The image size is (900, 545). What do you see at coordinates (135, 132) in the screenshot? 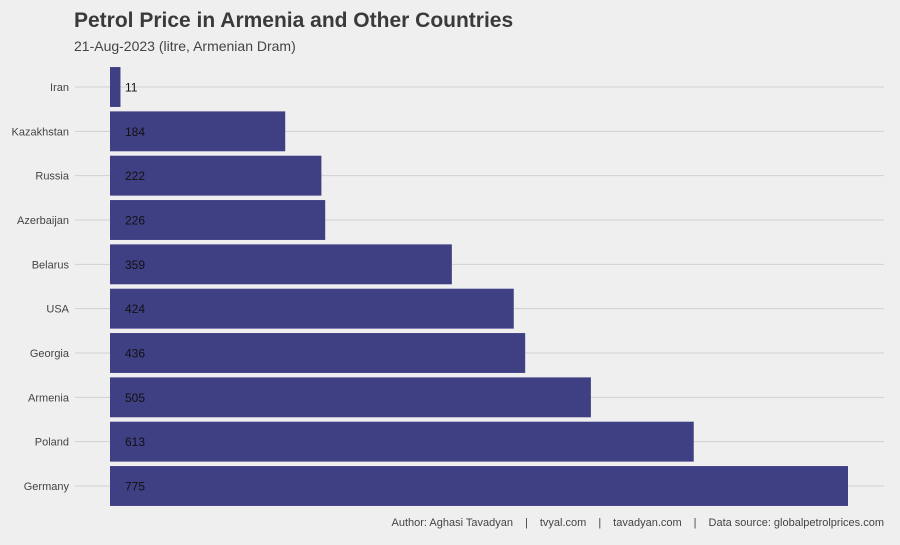
I see `data-label: 184` at bounding box center [135, 132].